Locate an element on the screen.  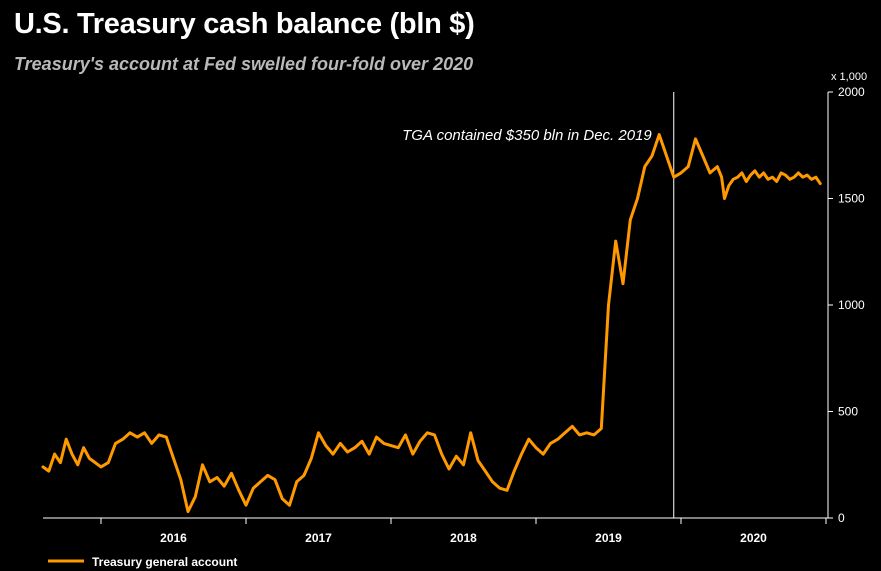
legend-label: Treasury general account is located at coordinates (164, 562).